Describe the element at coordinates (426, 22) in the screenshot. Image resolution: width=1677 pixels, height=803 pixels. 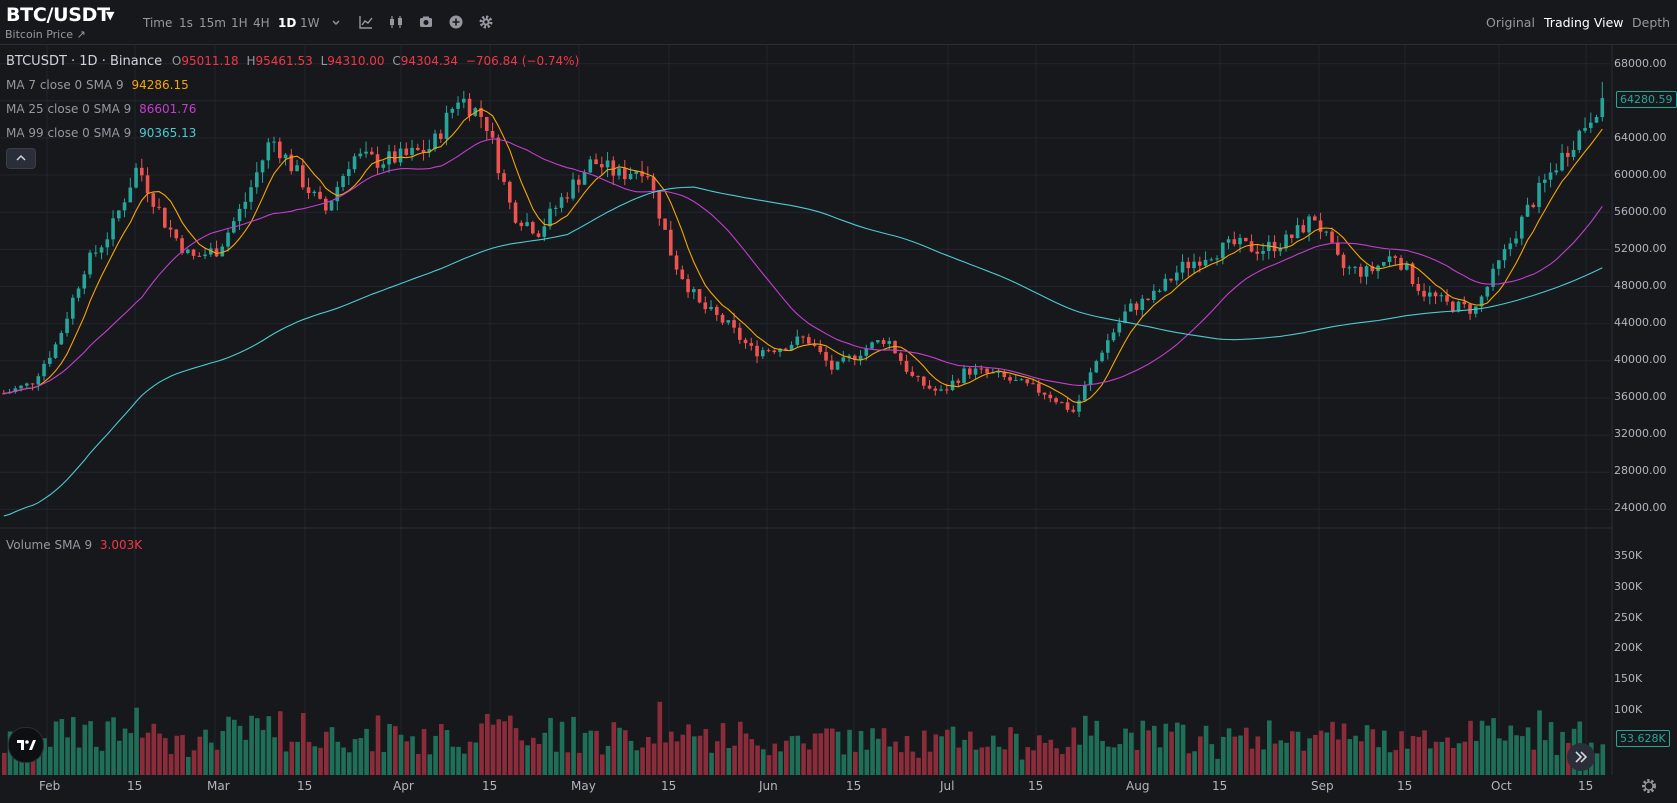
I see `camera-icon` at that location.